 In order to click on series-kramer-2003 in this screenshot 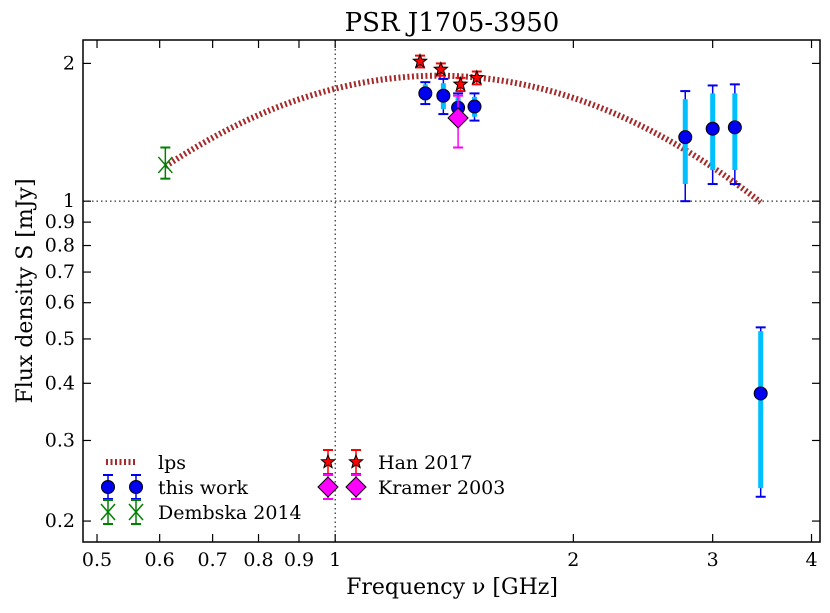, I will do `click(458, 121)`.